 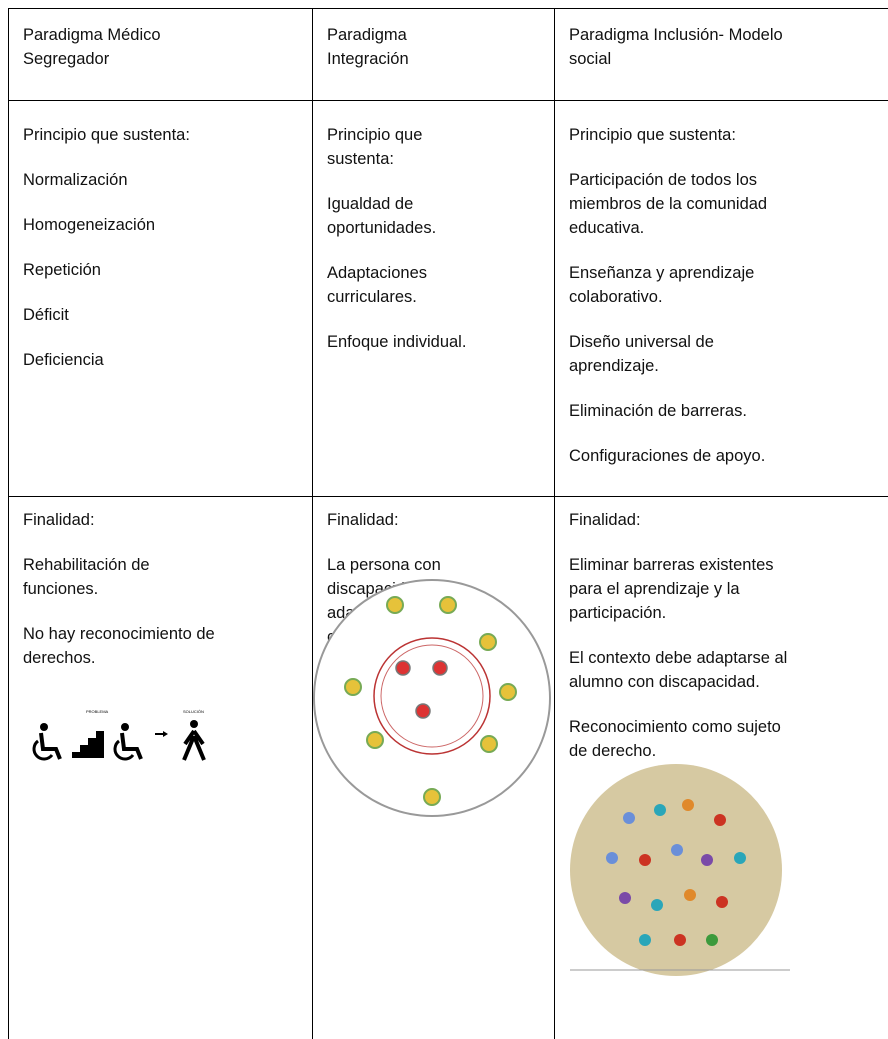 What do you see at coordinates (193, 711) in the screenshot?
I see `figure-label: SOLUCIÓN` at bounding box center [193, 711].